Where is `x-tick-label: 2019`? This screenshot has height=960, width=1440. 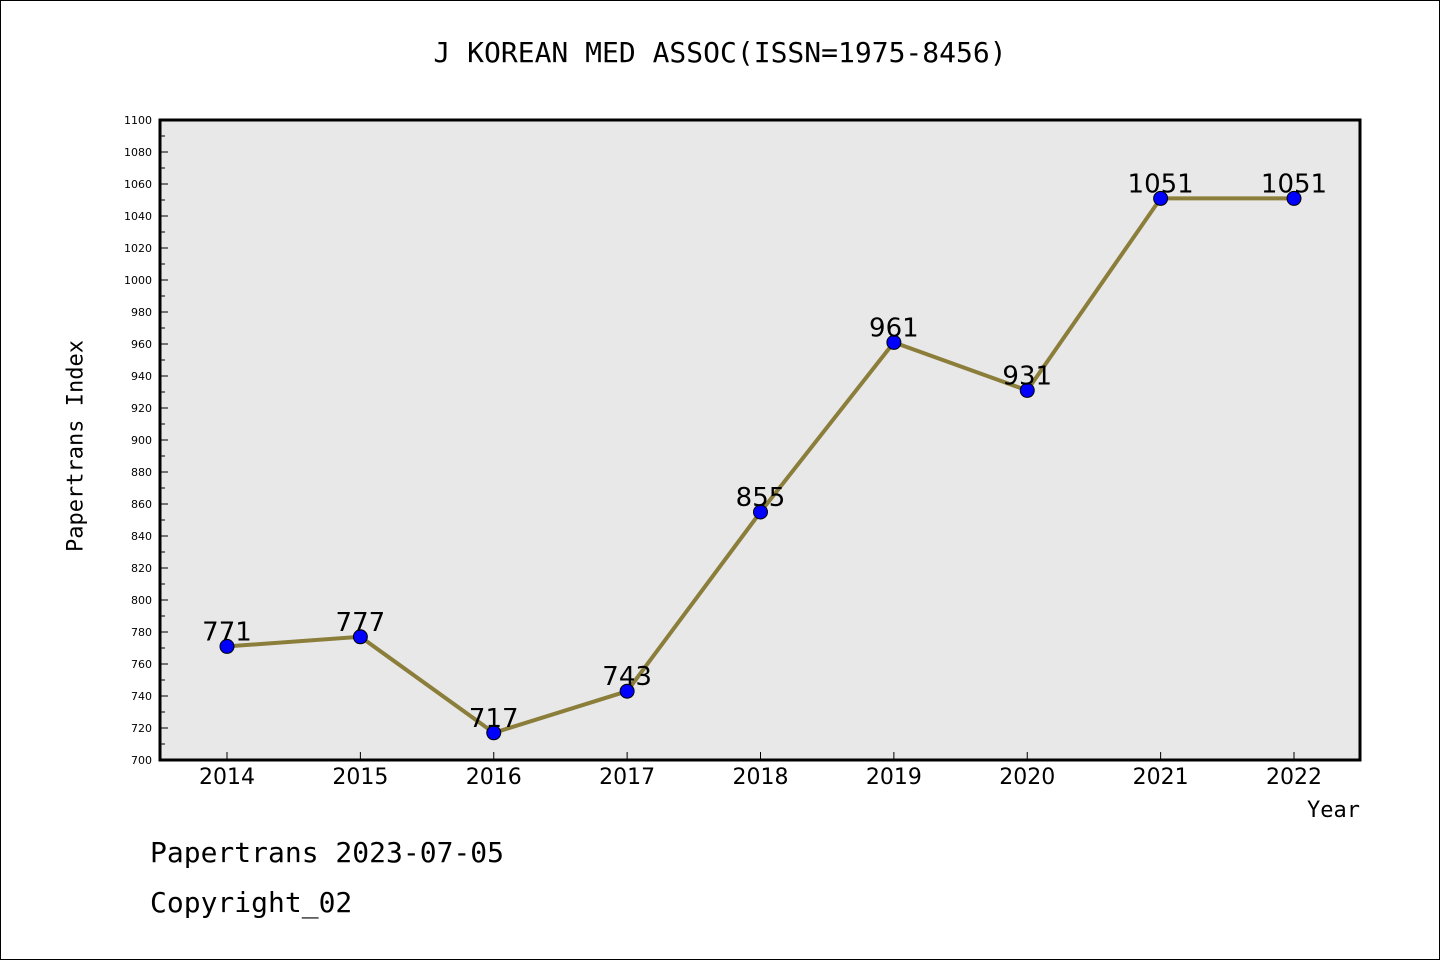
x-tick-label: 2019 is located at coordinates (894, 777).